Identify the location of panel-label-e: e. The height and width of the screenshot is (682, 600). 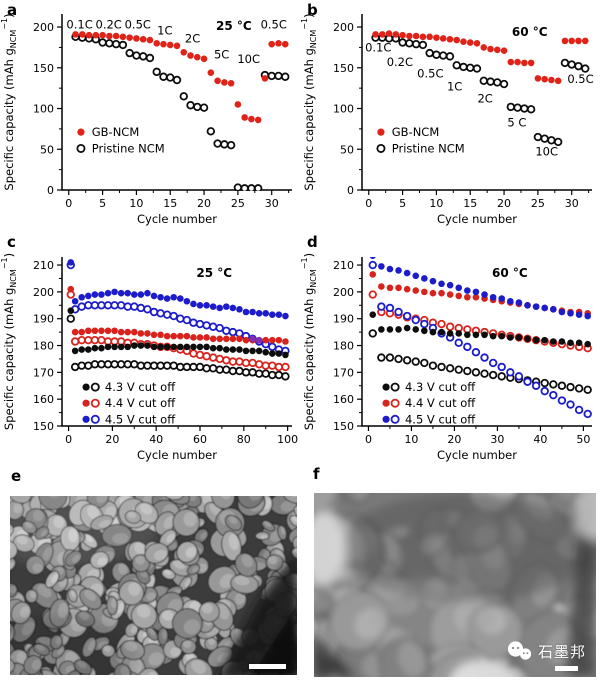
(16, 476).